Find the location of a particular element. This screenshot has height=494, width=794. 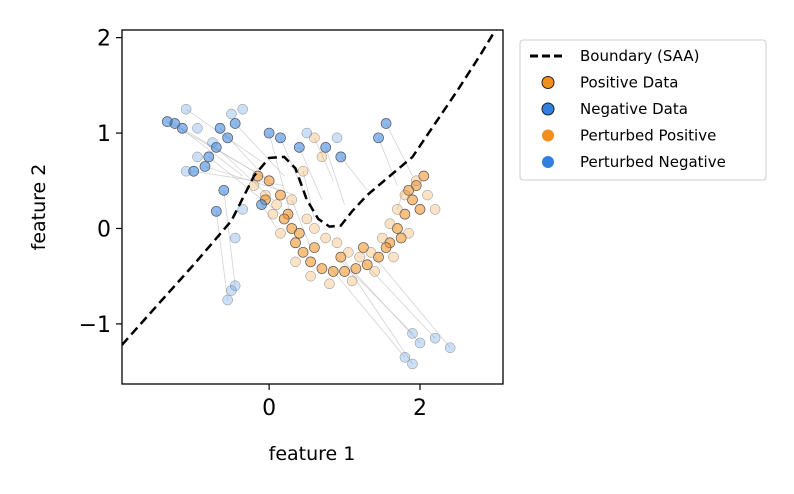

y-tick-label: 2 is located at coordinates (104, 39).